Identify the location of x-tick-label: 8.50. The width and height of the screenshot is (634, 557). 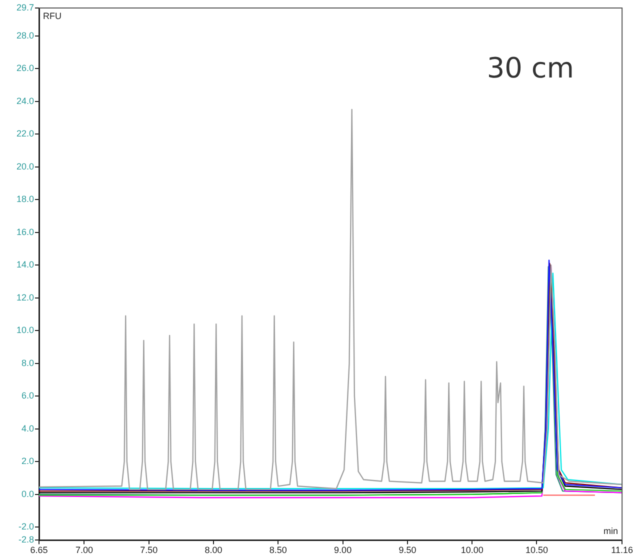
(278, 550).